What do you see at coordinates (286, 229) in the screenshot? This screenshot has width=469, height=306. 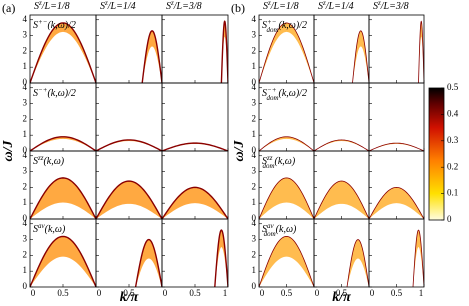 I see `row-label-rest: (k,ω)` at bounding box center [286, 229].